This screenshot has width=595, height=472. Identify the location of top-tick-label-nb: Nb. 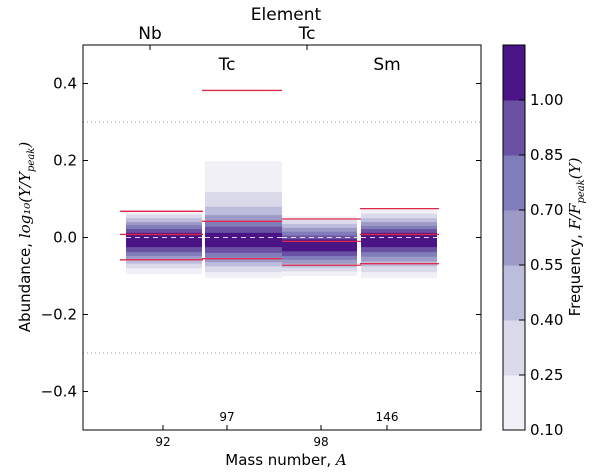
(150, 34).